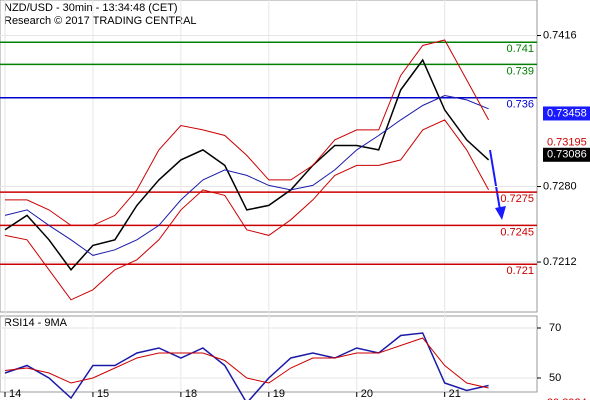 This screenshot has height=400, width=590. What do you see at coordinates (560, 262) in the screenshot?
I see `y-tick-label: 0.7212` at bounding box center [560, 262].